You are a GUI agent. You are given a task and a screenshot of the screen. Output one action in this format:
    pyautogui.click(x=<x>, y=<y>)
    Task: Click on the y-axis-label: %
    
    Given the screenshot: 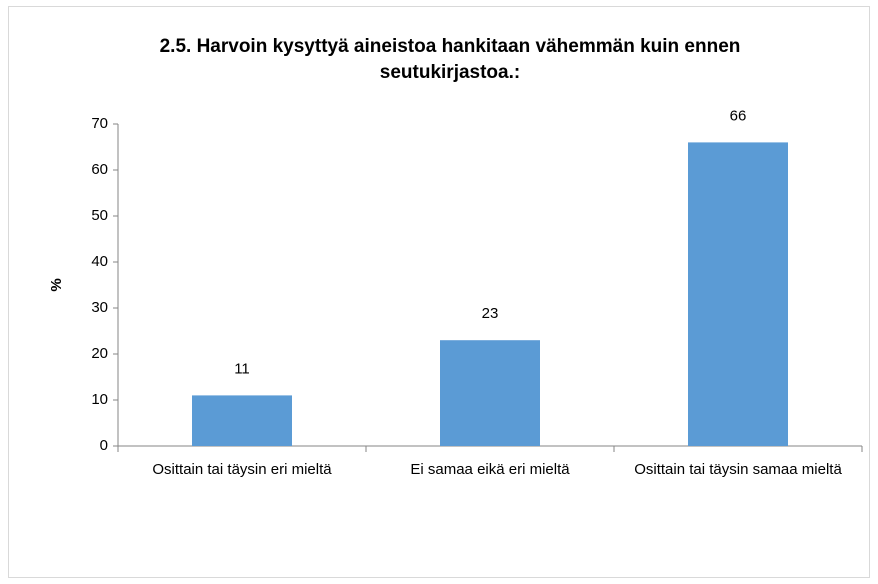 What is the action you would take?
    pyautogui.click(x=56, y=284)
    